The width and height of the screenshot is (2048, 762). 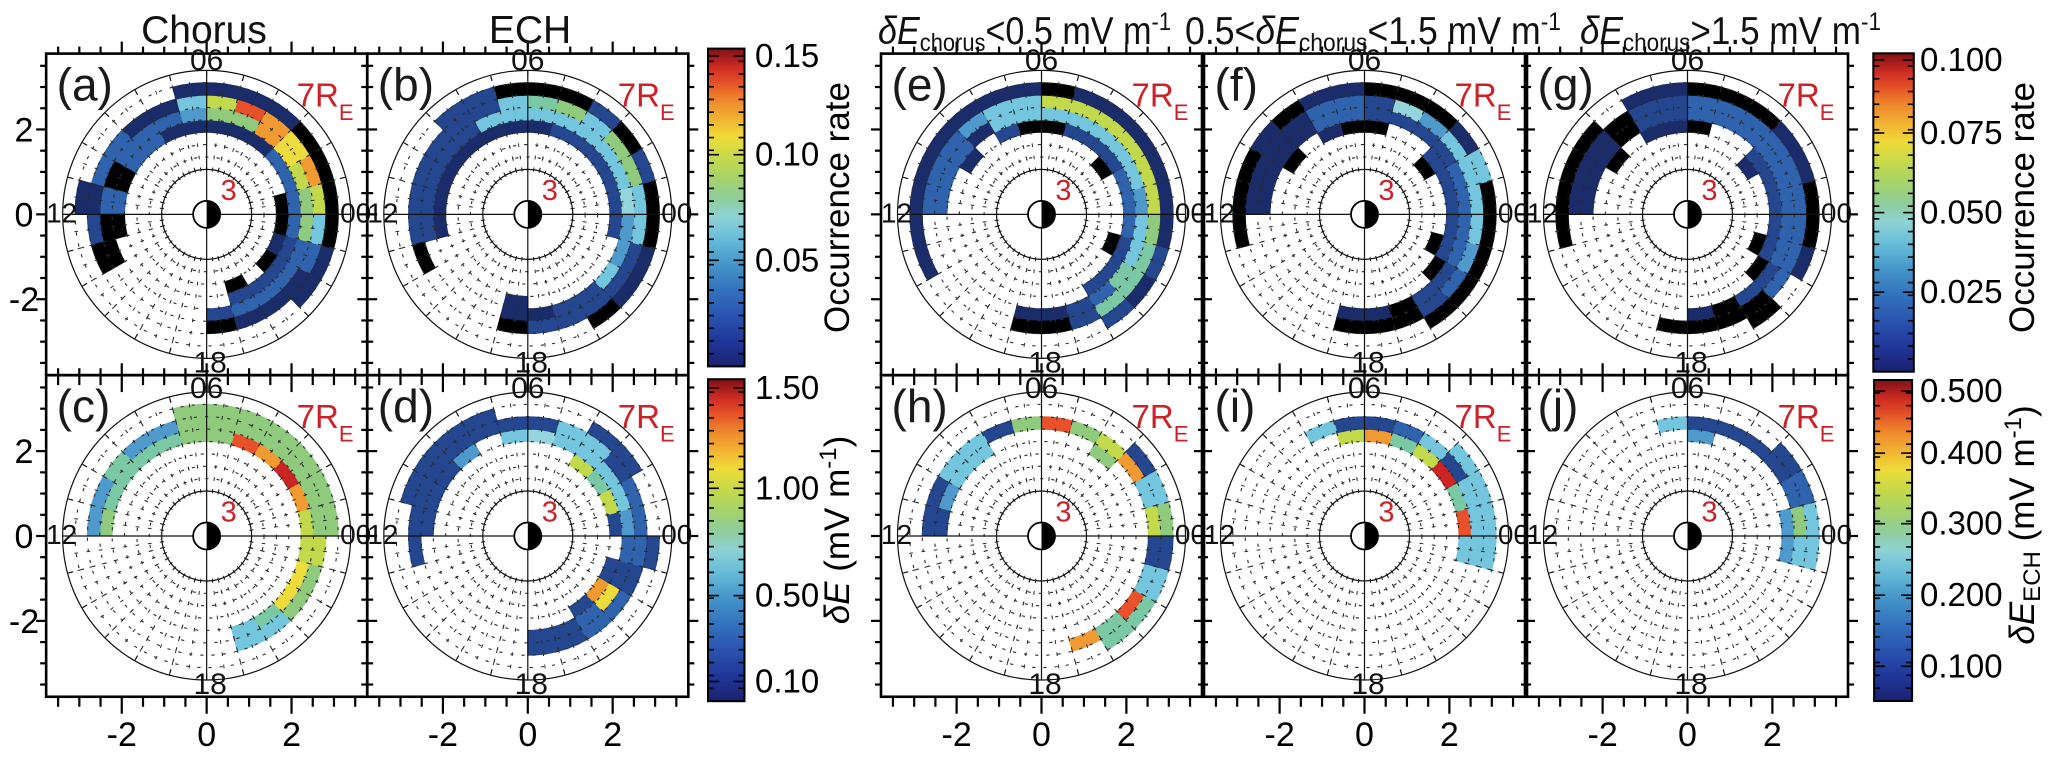 What do you see at coordinates (787, 259) in the screenshot?
I see `svg-text: 0.05` at bounding box center [787, 259].